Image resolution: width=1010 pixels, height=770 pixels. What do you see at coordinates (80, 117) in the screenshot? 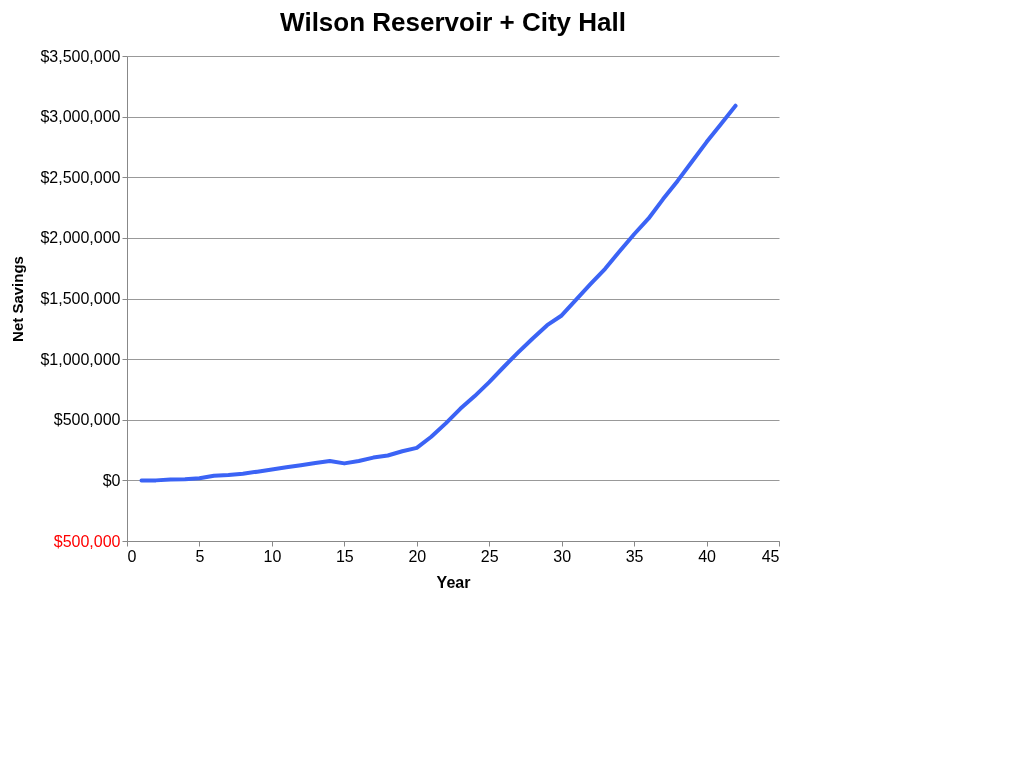
I see `y-tick-label: $3,000,000` at bounding box center [80, 117].